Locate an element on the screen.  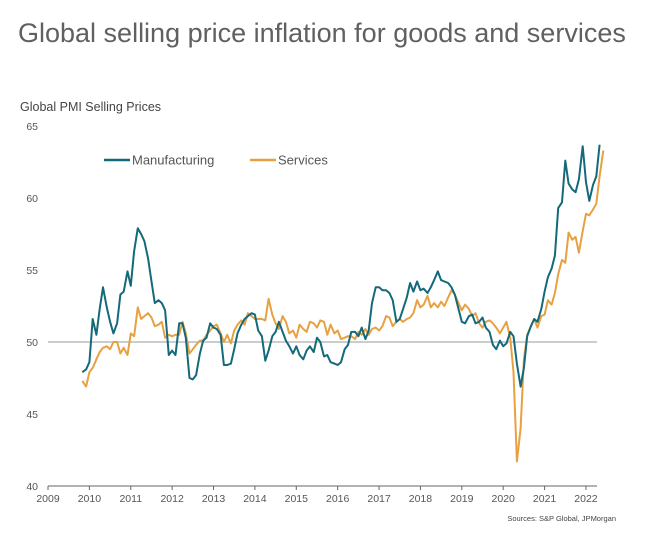
y-tick-label: 40 is located at coordinates (32, 487).